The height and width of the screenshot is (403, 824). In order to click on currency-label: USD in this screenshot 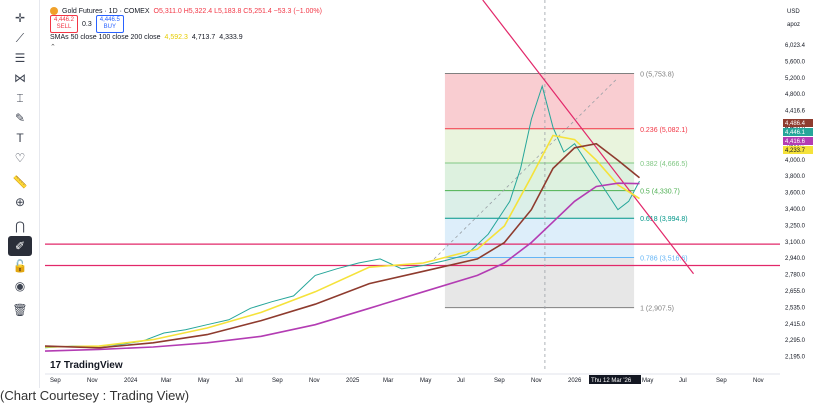, I will do `click(793, 12)`.